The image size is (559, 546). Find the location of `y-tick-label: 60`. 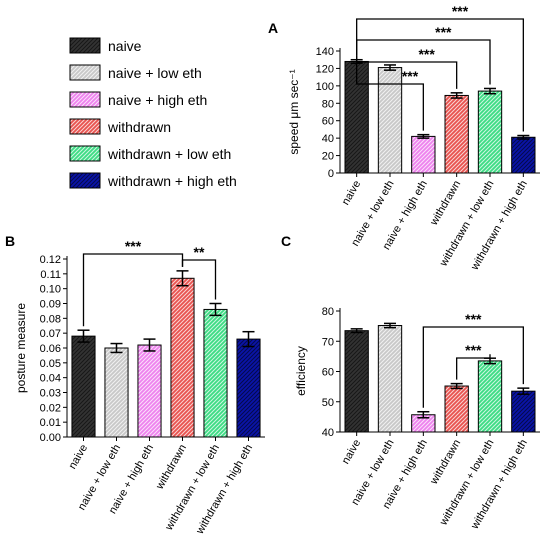

y-tick-label: 60 is located at coordinates (328, 122).